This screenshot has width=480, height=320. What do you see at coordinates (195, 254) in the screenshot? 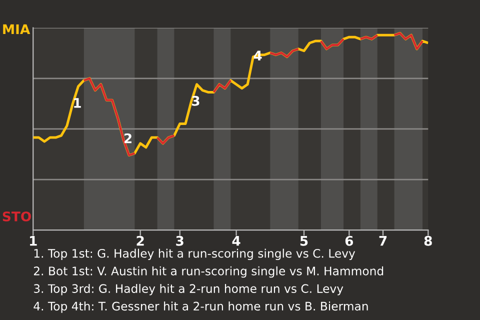
I see `text: 1. Top 1st: G. Hadley hit a run-scoring single vs C. Levy` at bounding box center [195, 254].